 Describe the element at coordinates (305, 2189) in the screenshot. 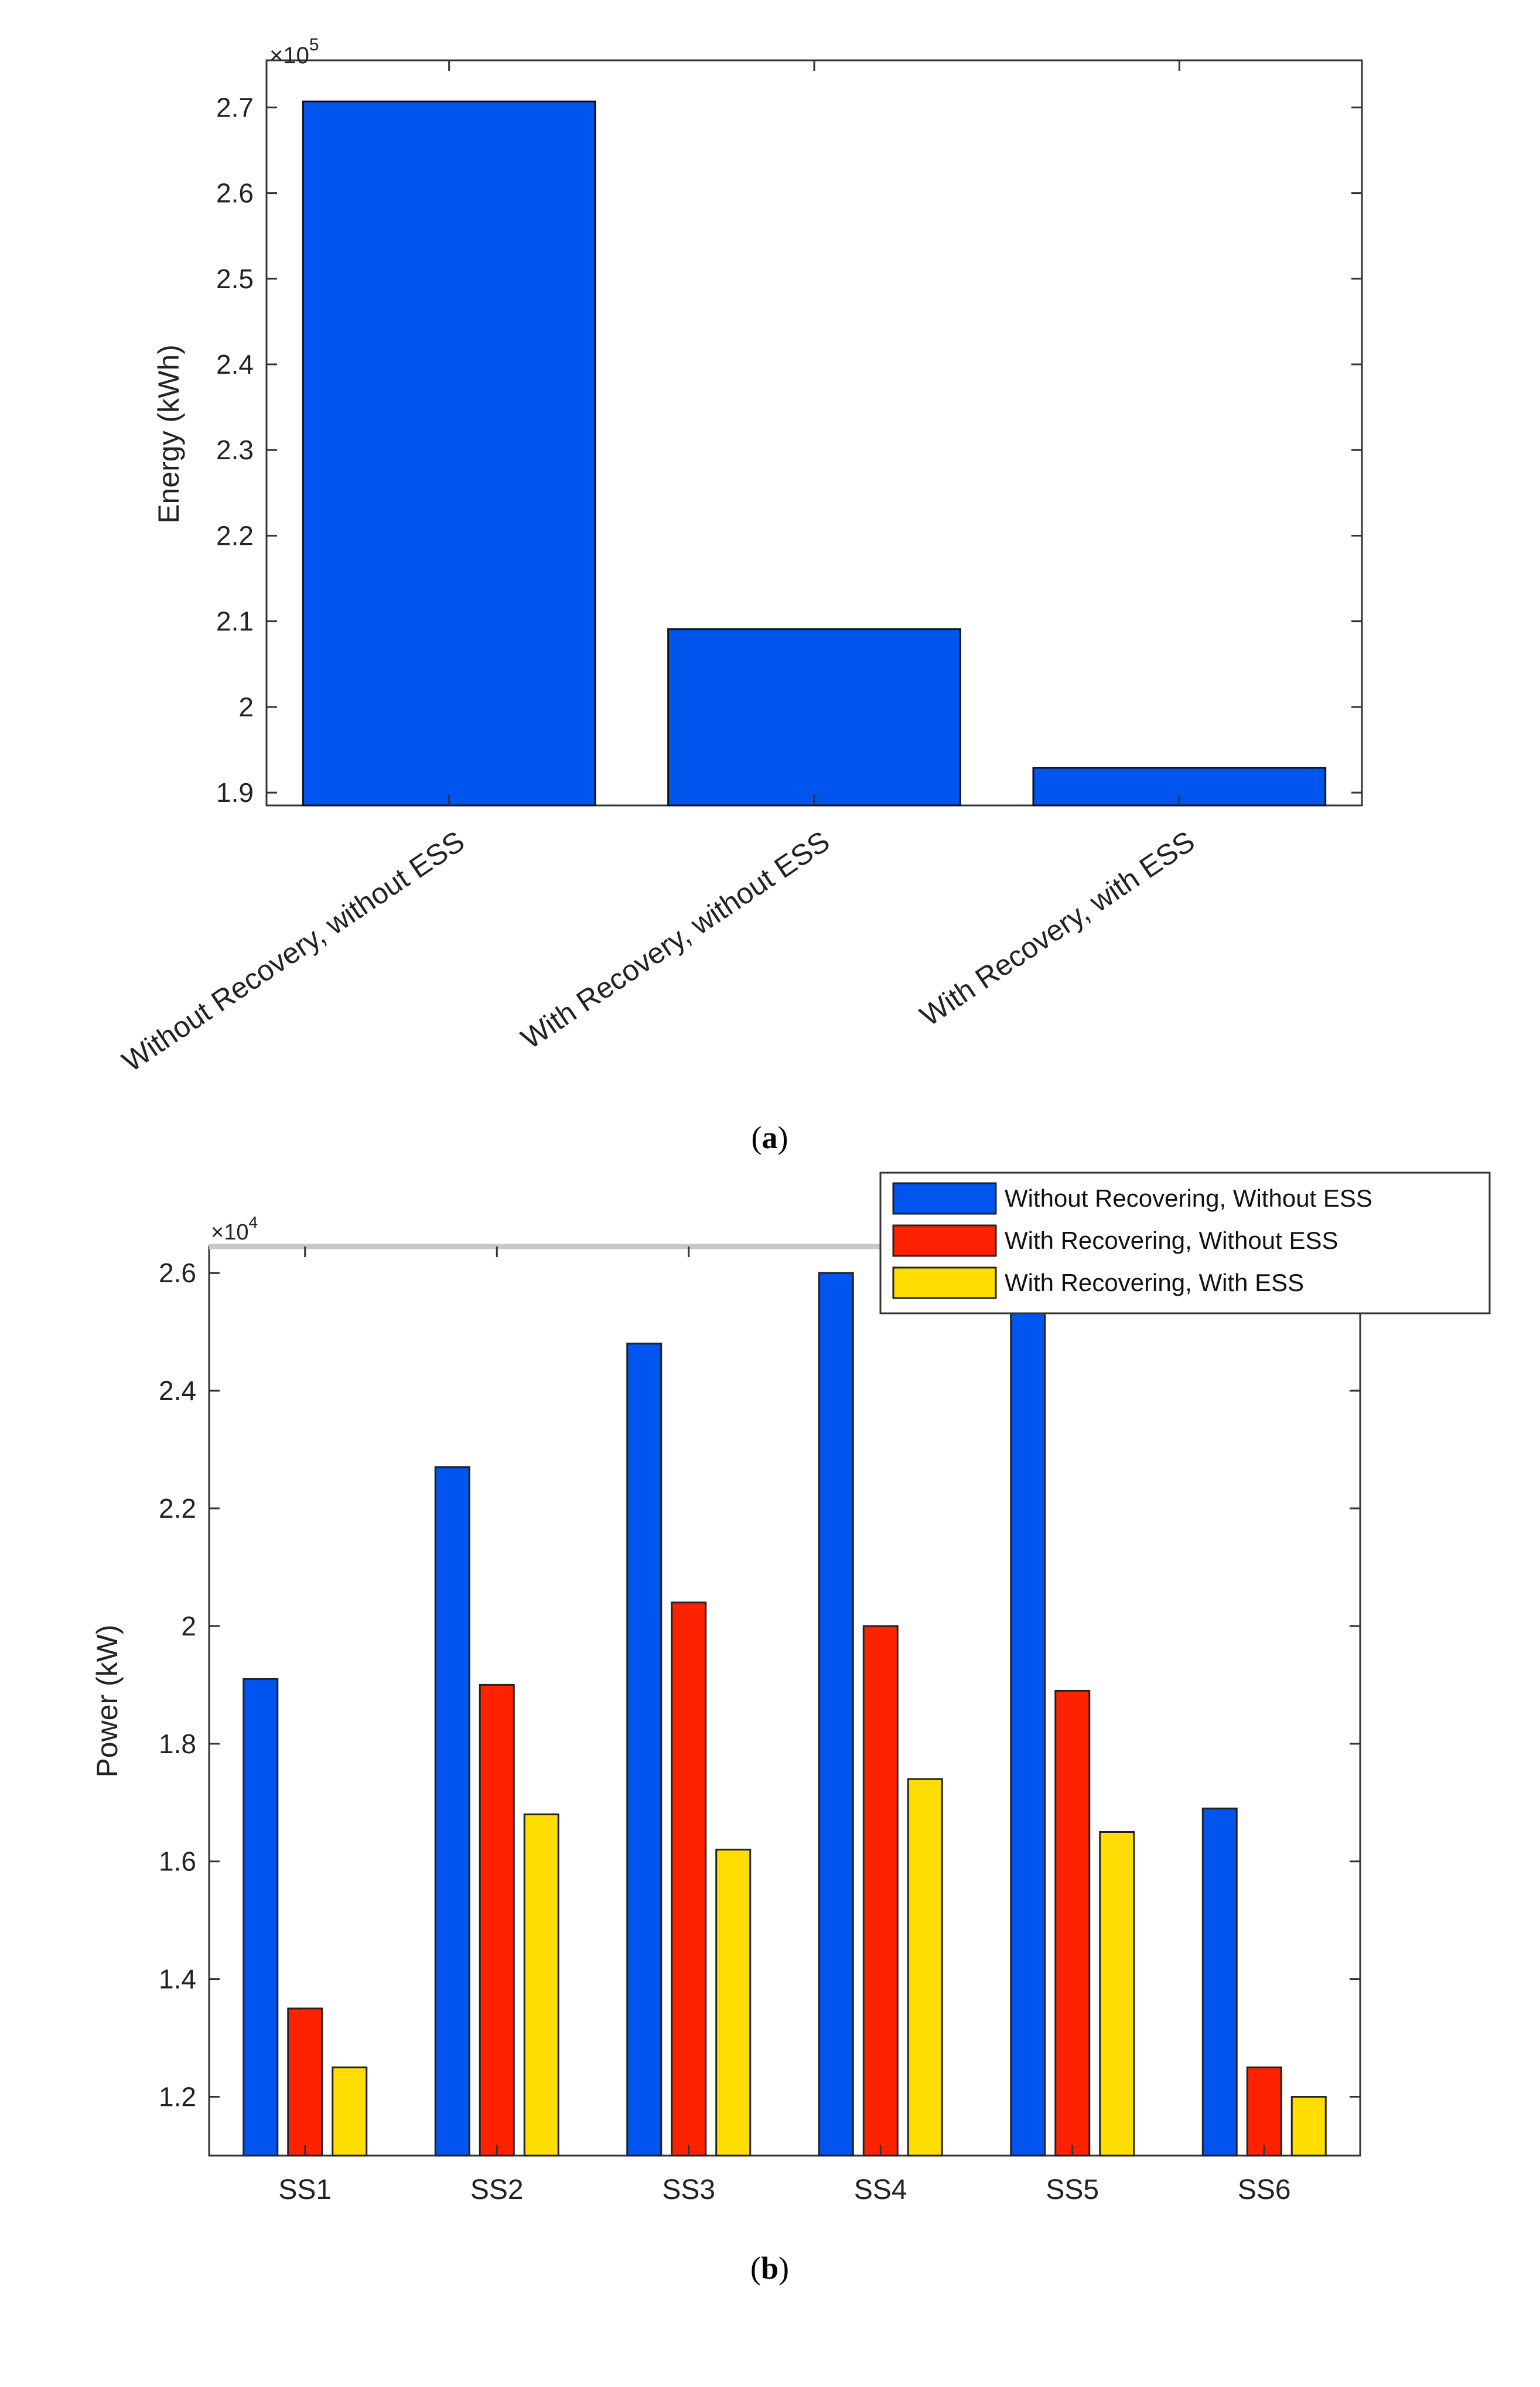

I see `chart-b-category-label: SS1` at that location.